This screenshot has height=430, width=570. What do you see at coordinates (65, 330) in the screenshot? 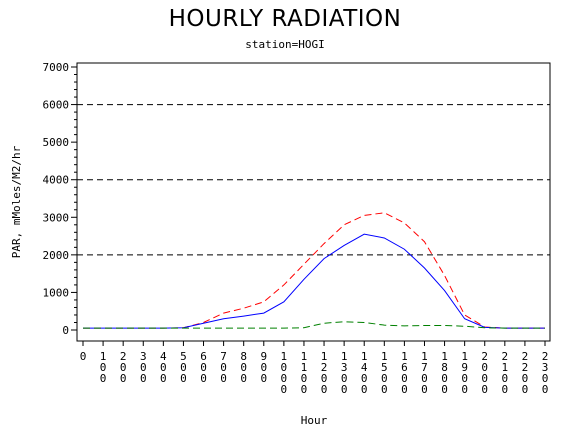
I see `y-tick-label: 0` at bounding box center [65, 330].